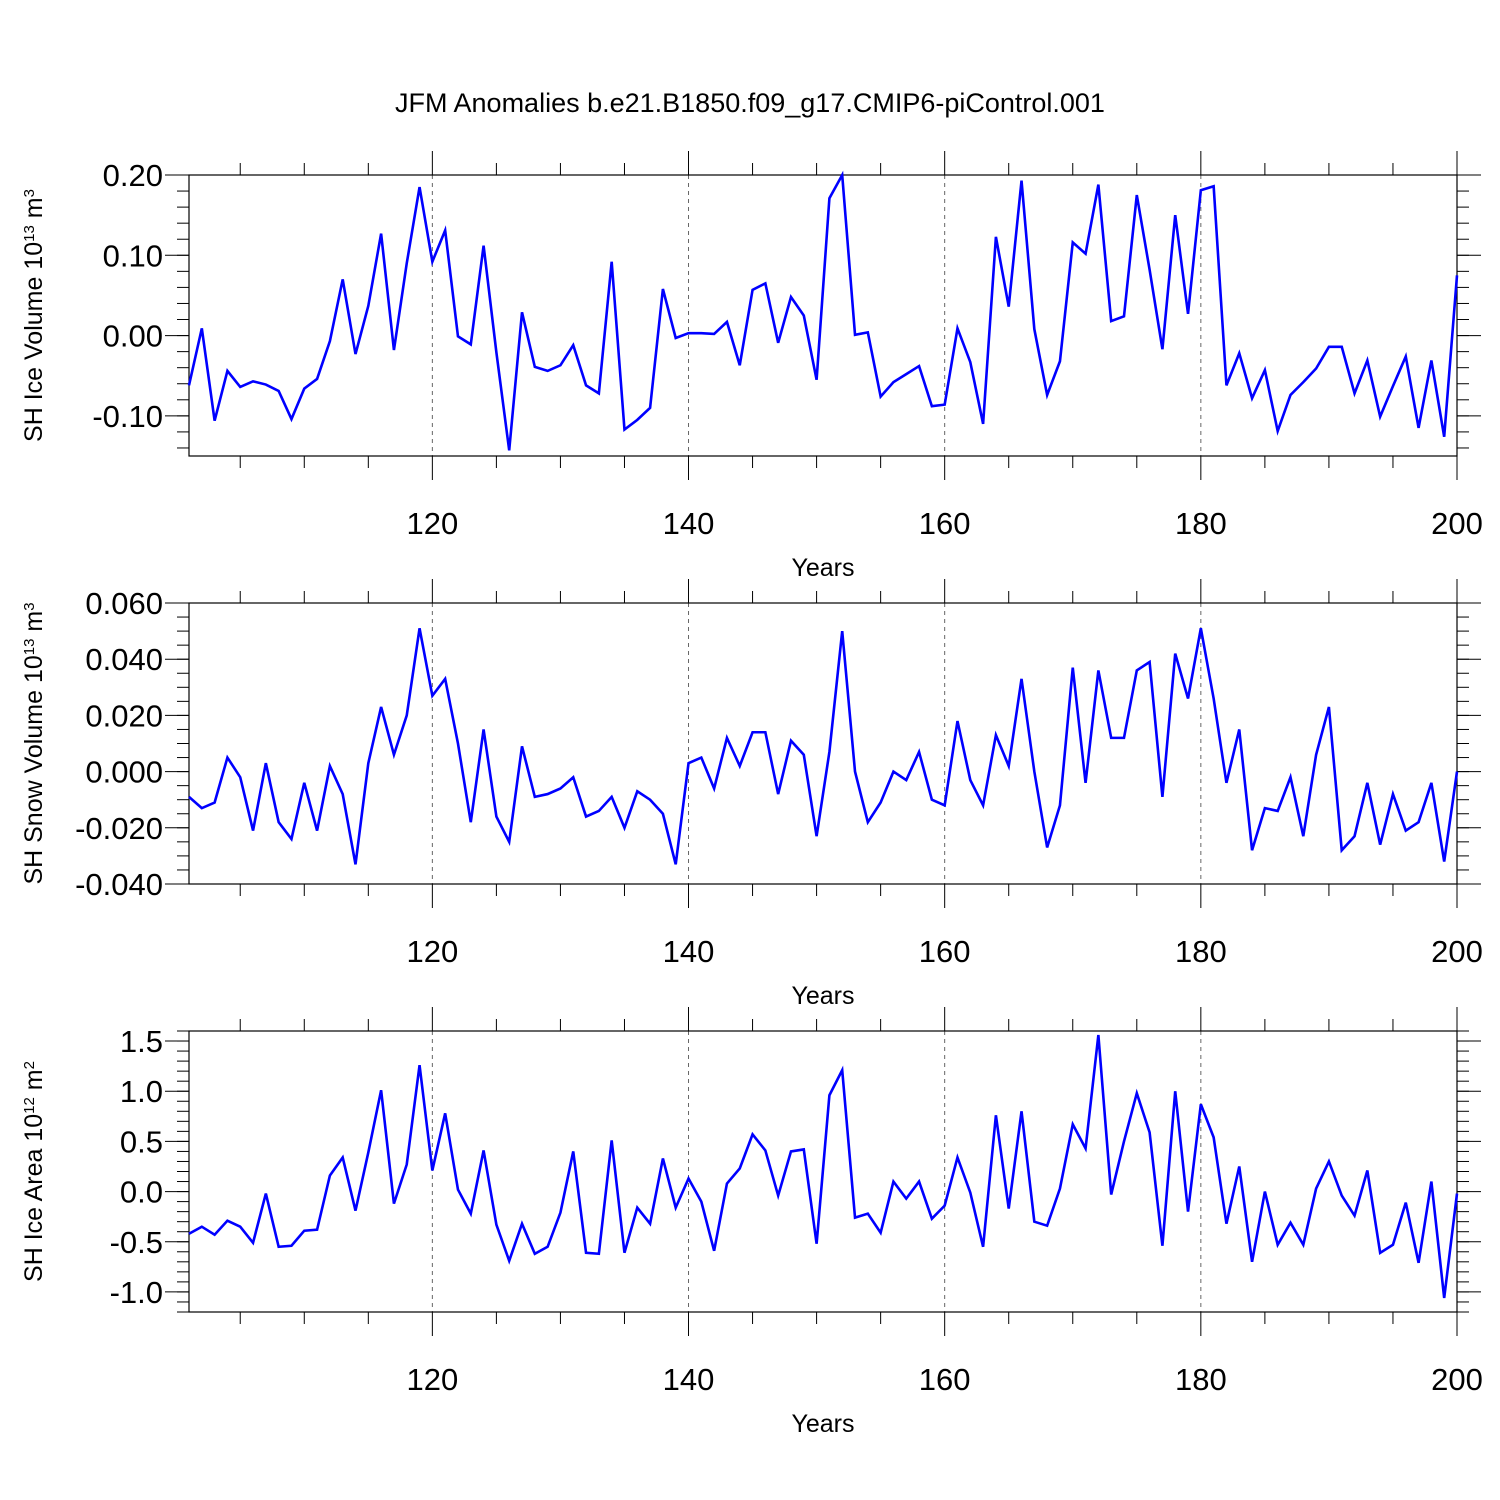  I want to click on y-label-text: SH Snow Volume 10, so click(34, 769).